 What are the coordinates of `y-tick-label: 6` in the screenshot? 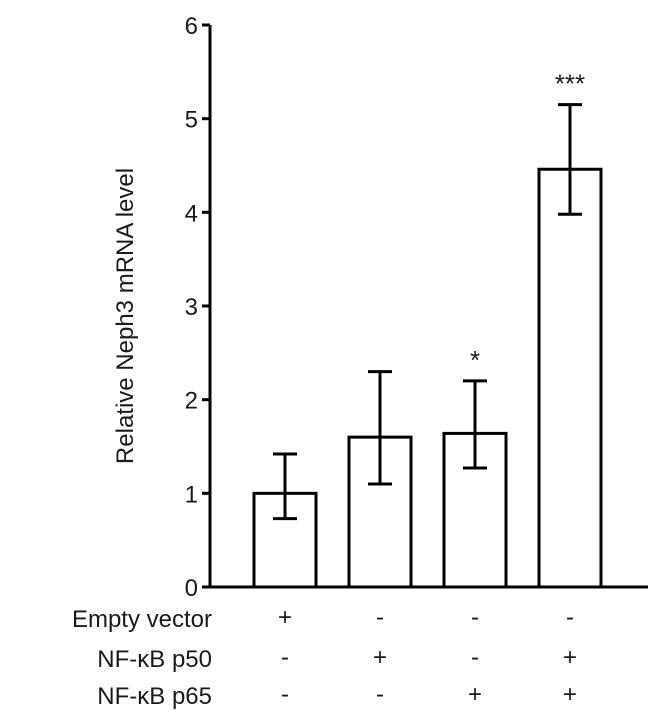 It's located at (191, 26).